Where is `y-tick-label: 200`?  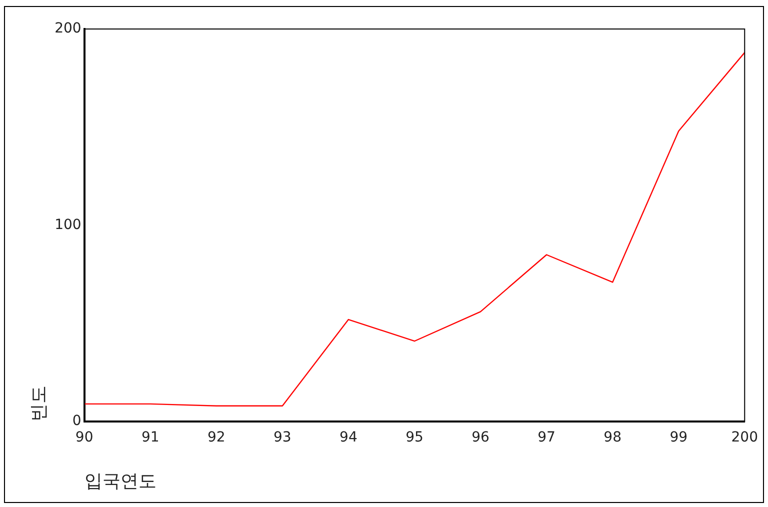 y-tick-label: 200 is located at coordinates (68, 28).